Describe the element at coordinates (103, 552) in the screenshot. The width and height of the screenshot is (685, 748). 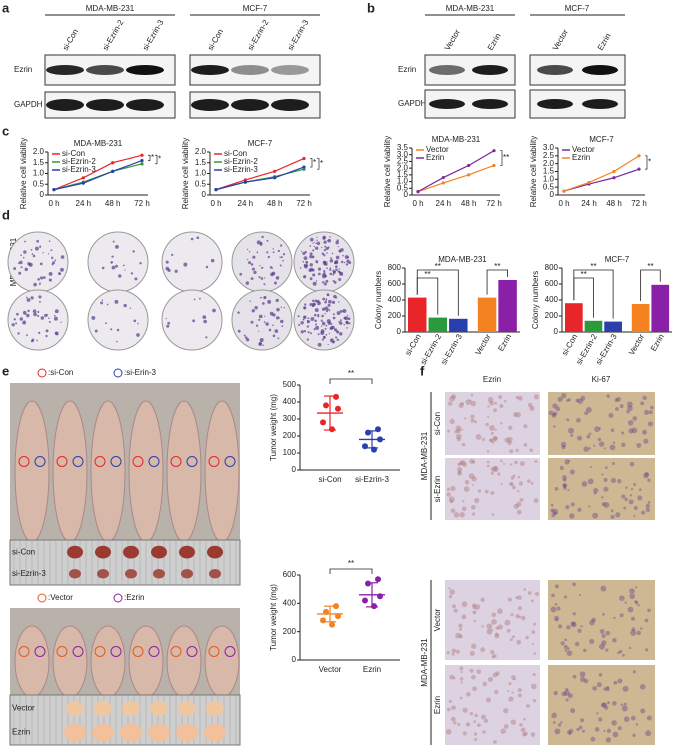
I see `tumor` at that location.